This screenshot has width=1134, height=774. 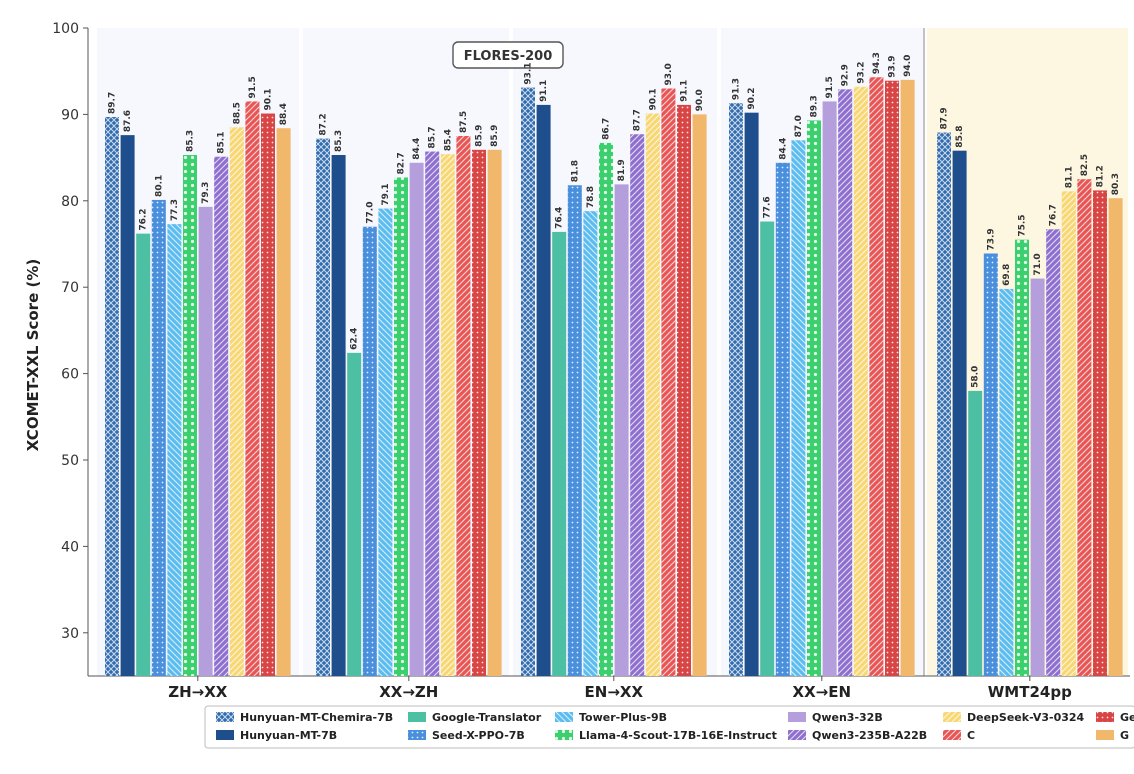 What do you see at coordinates (70, 634) in the screenshot?
I see `y-tick-label: 30` at bounding box center [70, 634].